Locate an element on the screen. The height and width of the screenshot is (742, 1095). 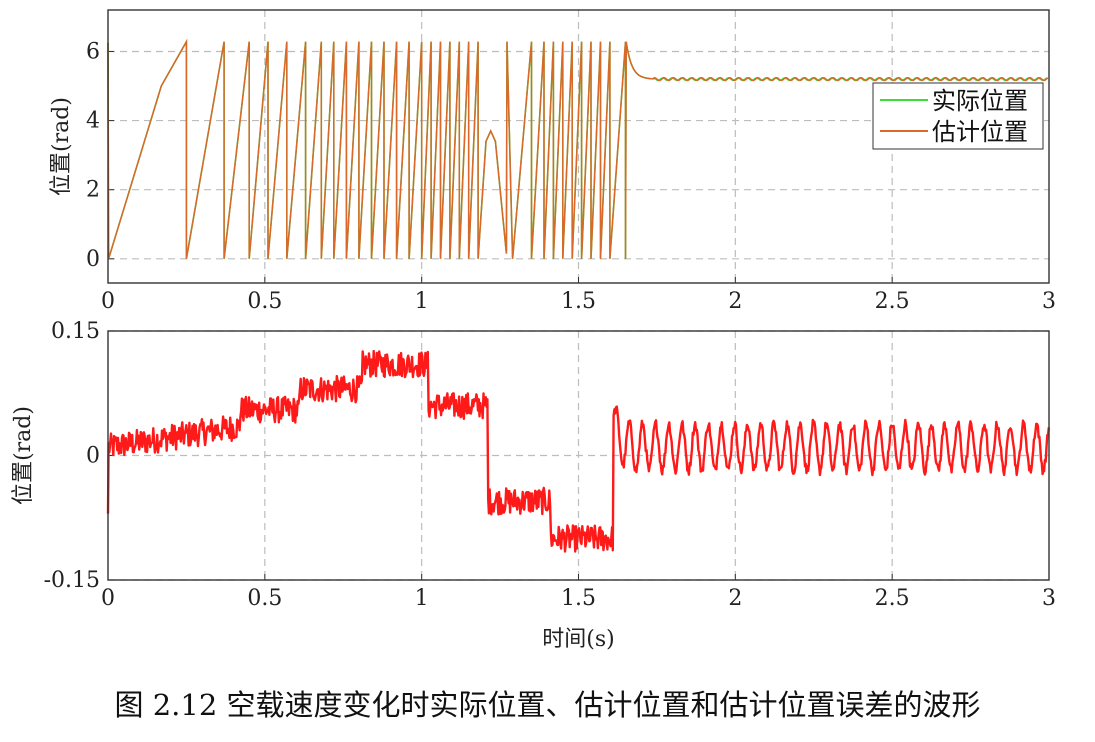
top-y-tick-label: 2 is located at coordinates (93, 190).